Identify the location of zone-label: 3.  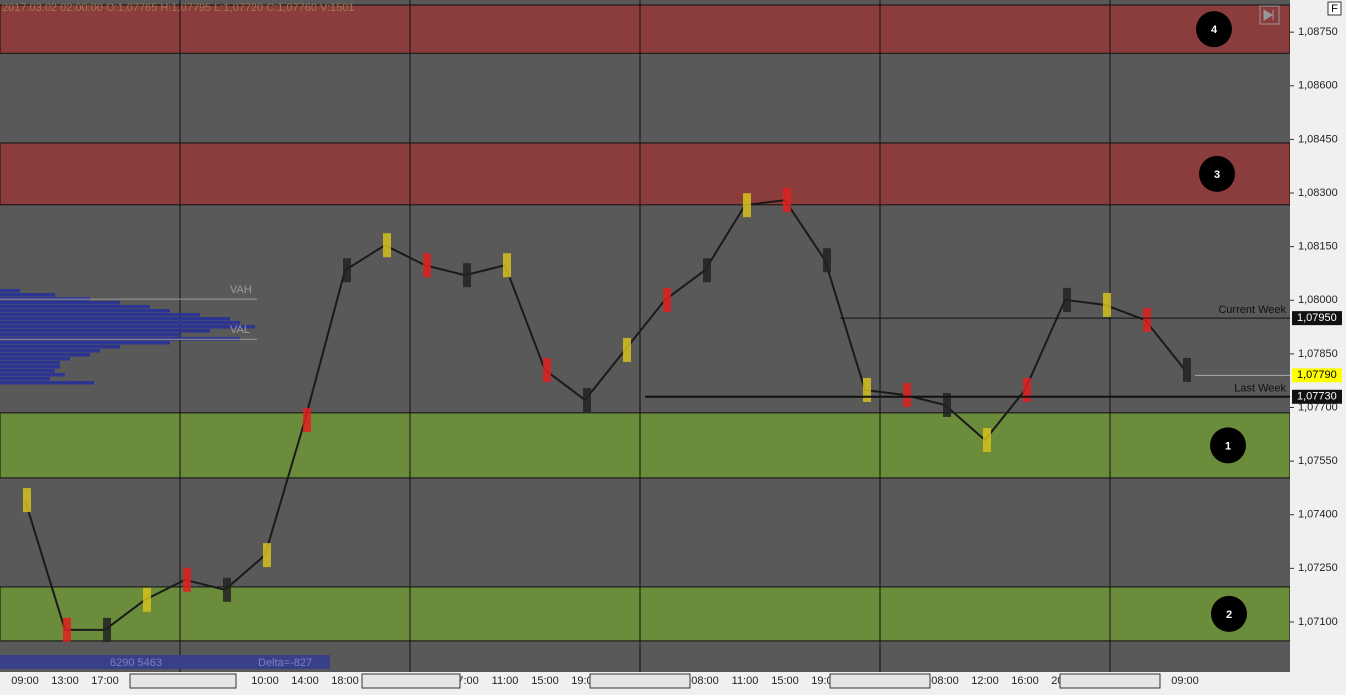
(1217, 175).